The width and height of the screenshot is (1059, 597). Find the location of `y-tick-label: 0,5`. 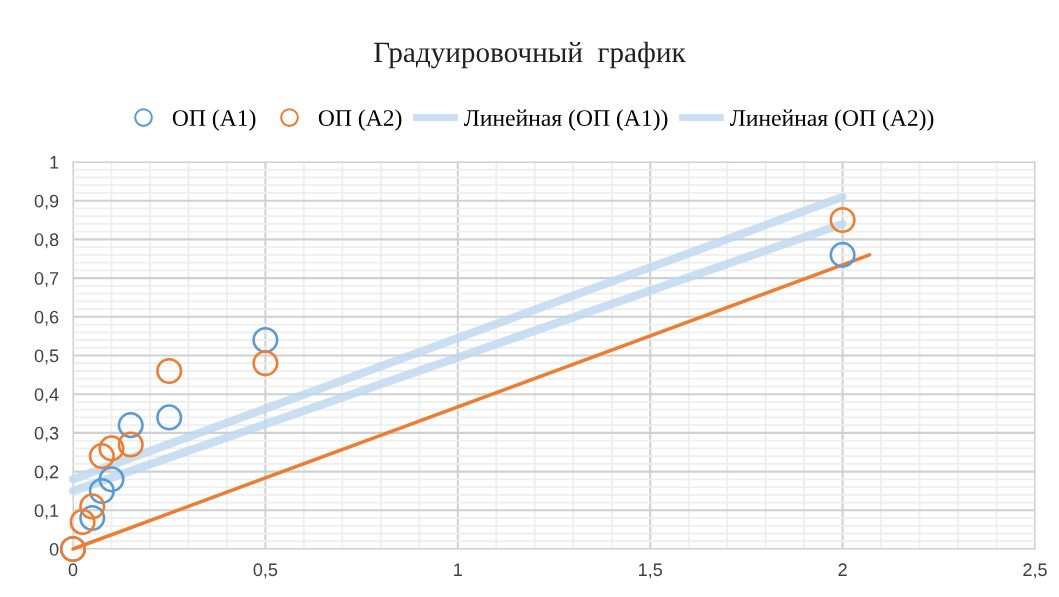

y-tick-label: 0,5 is located at coordinates (46, 357).